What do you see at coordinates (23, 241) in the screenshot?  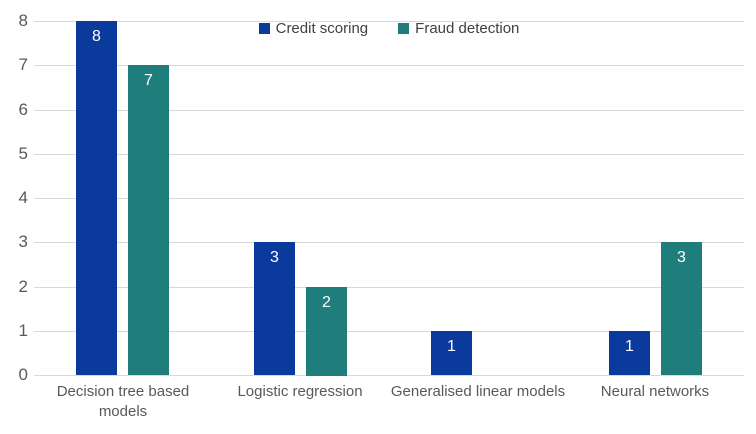 I see `y-tick-label: 3` at bounding box center [23, 241].